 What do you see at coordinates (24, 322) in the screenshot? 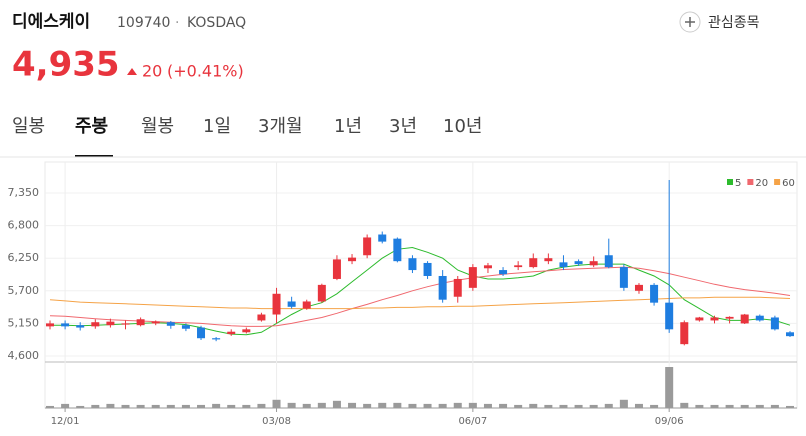
I see `y-tick-label: 5,150` at bounding box center [24, 322].